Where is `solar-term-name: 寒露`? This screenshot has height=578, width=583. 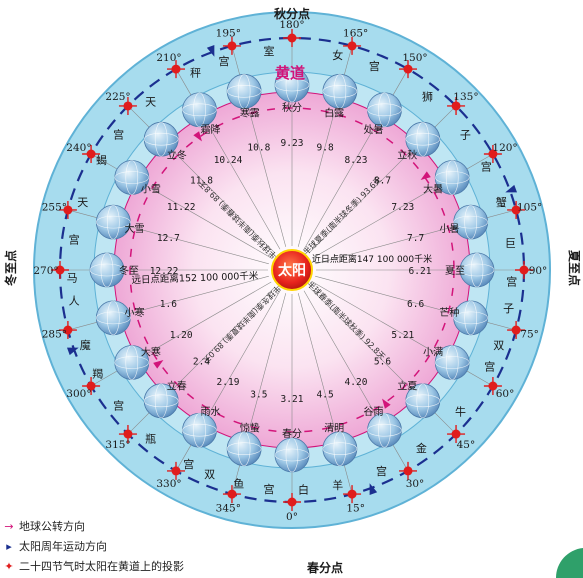
solar-term-name: 寒露 is located at coordinates (250, 113).